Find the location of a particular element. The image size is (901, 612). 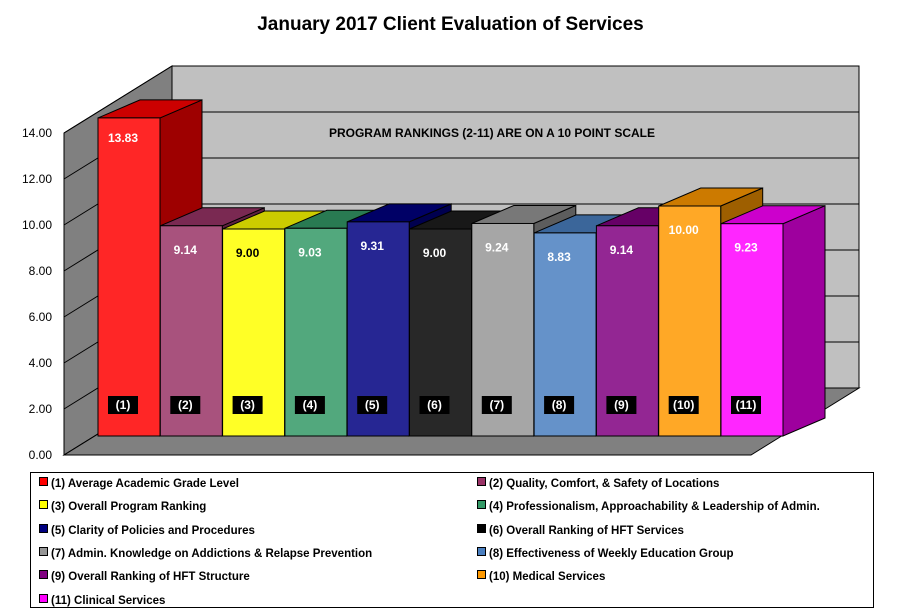

category-label: (5) is located at coordinates (372, 405).